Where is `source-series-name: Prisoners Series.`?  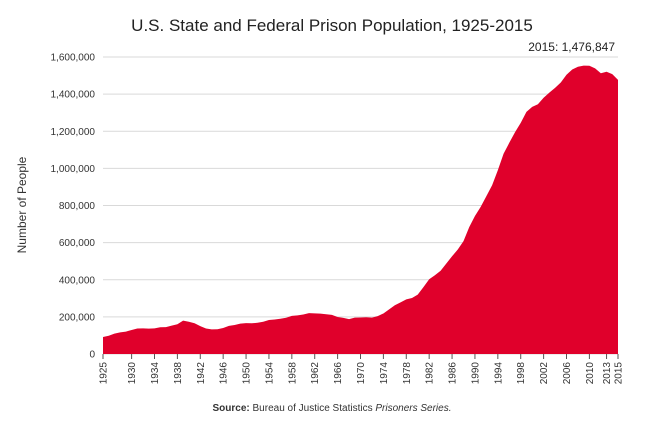
source-series-name: Prisoners Series. is located at coordinates (413, 408).